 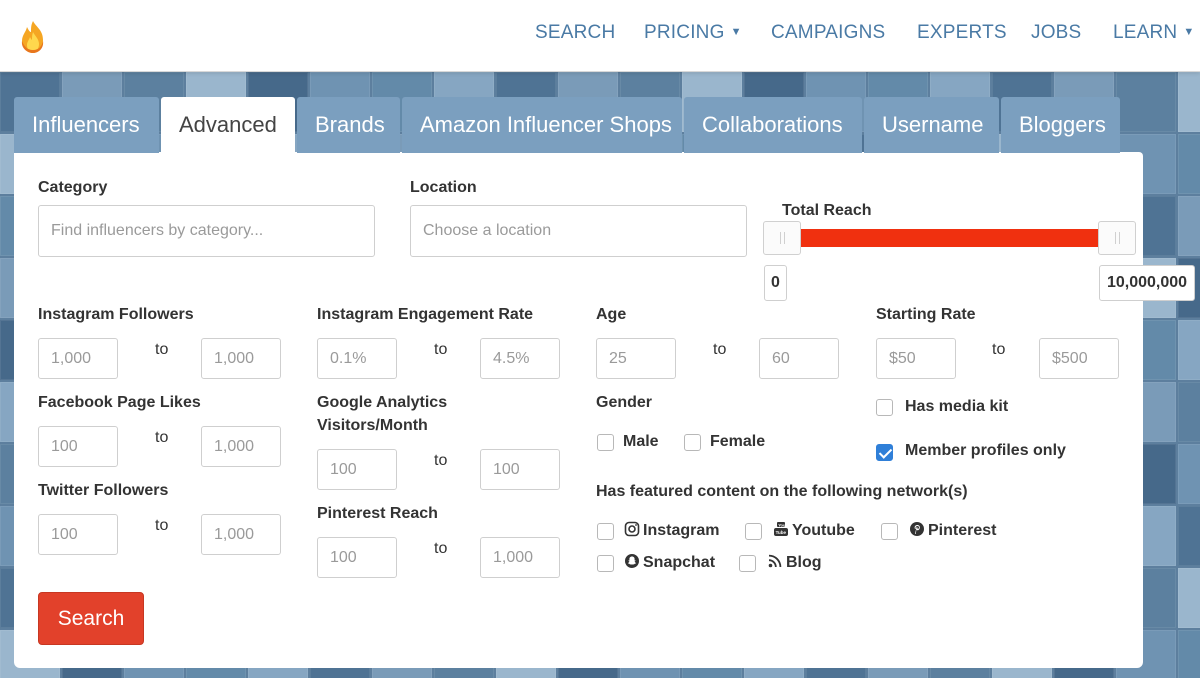 What do you see at coordinates (775, 561) in the screenshot?
I see `rss-icon` at bounding box center [775, 561].